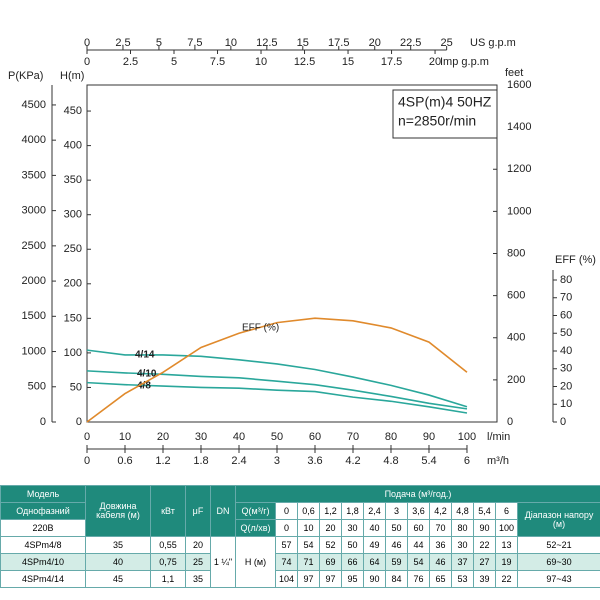 Image resolution: width=600 pixels, height=600 pixels. What do you see at coordinates (223, 511) in the screenshot?
I see `header-cell: DN` at bounding box center [223, 511].